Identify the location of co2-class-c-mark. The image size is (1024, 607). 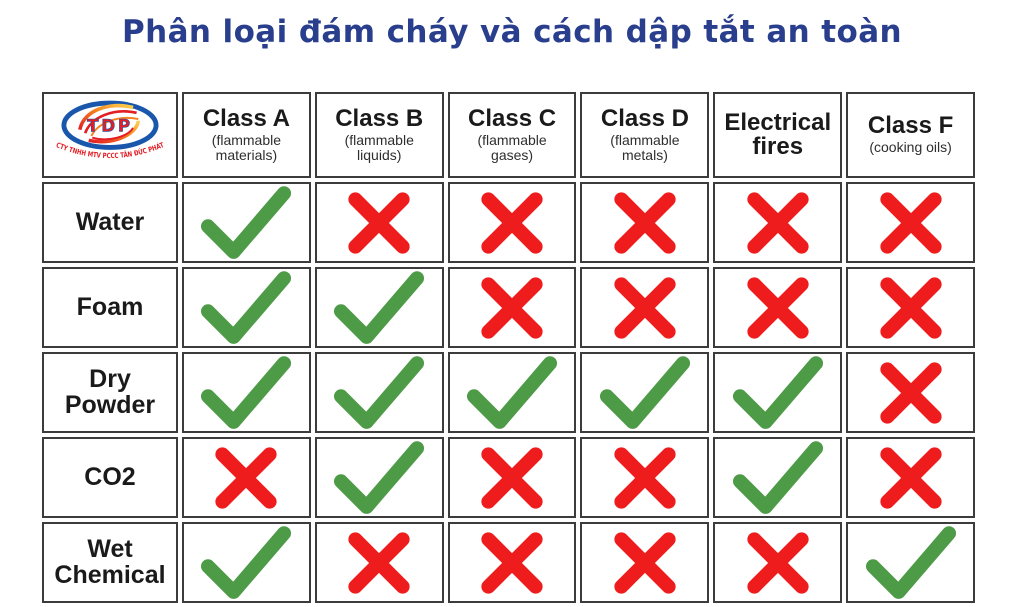
(512, 477).